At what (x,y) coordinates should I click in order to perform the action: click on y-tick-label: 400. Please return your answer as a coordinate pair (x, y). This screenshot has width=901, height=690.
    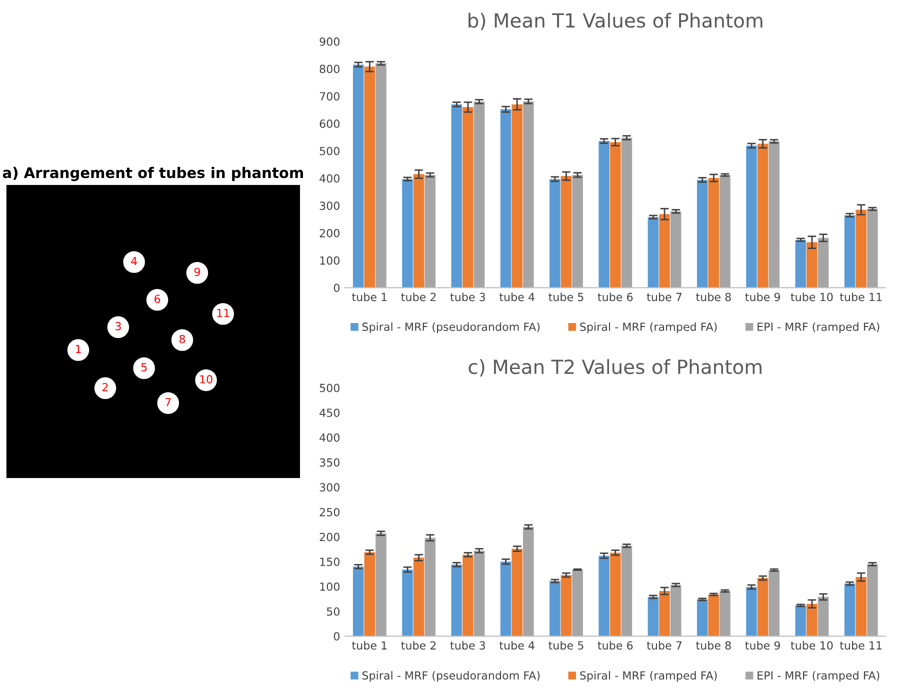
    Looking at the image, I should click on (330, 437).